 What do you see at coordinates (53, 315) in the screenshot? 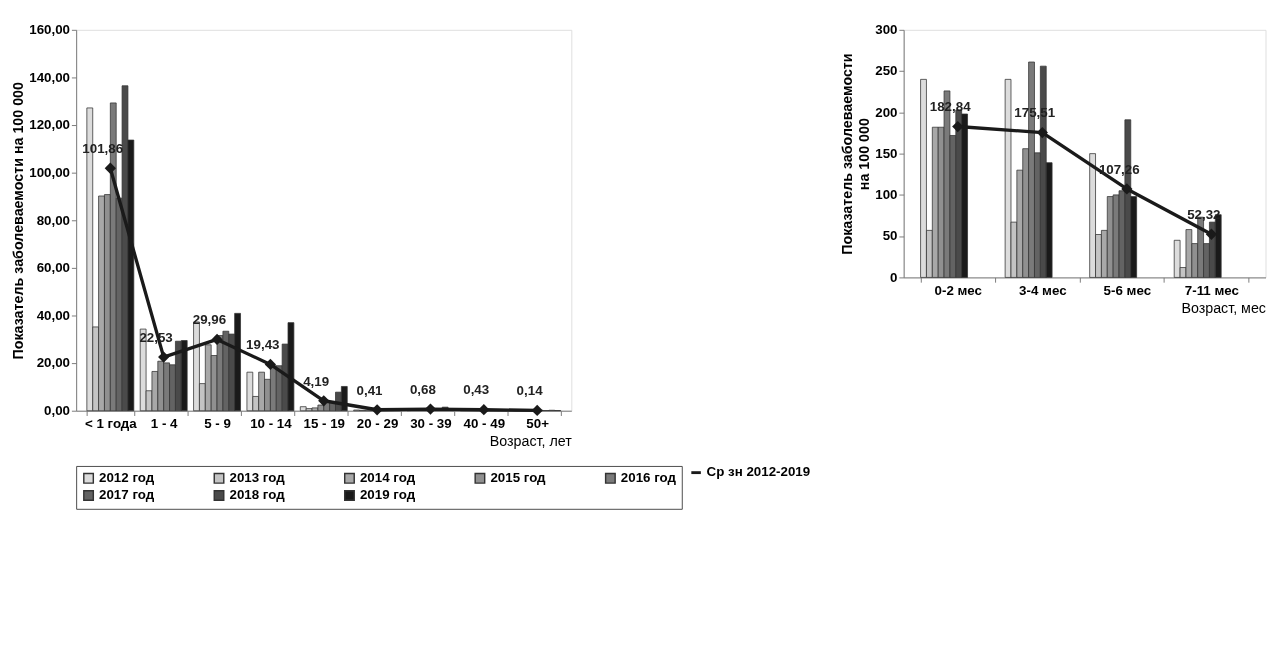
I see `y-tick-label: 40,00` at bounding box center [53, 315].